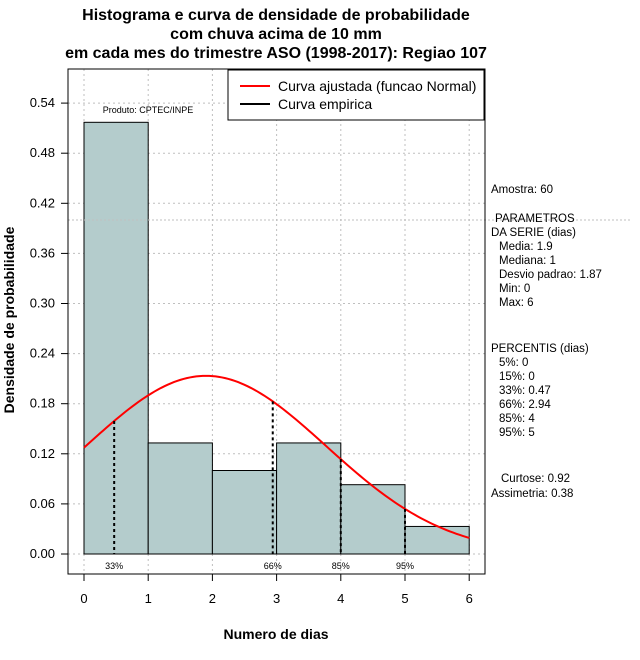 Image resolution: width=640 pixels, height=660 pixels. What do you see at coordinates (525, 405) in the screenshot?
I see `stat-p66: 66%: 2.94` at bounding box center [525, 405].